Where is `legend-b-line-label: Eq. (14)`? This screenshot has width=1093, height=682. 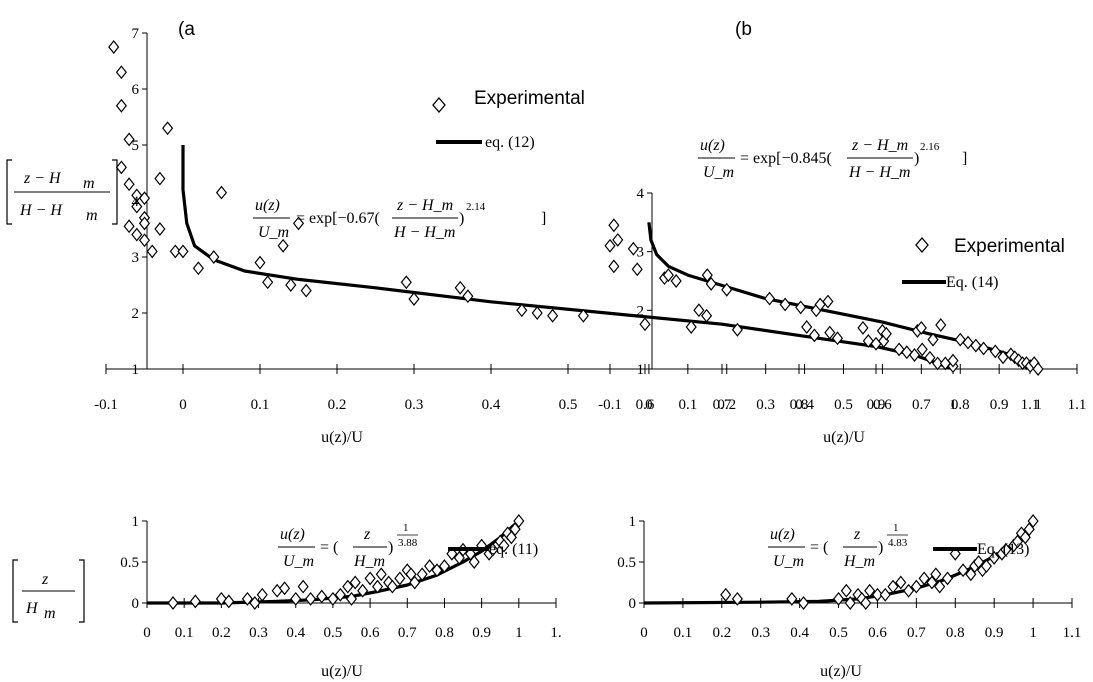
legend-b-line-label: Eq. (14) is located at coordinates (972, 282).